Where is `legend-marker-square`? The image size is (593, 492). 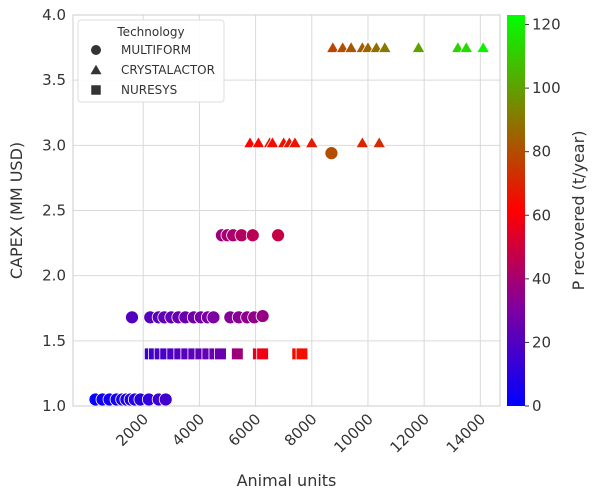 legend-marker-square is located at coordinates (96, 90).